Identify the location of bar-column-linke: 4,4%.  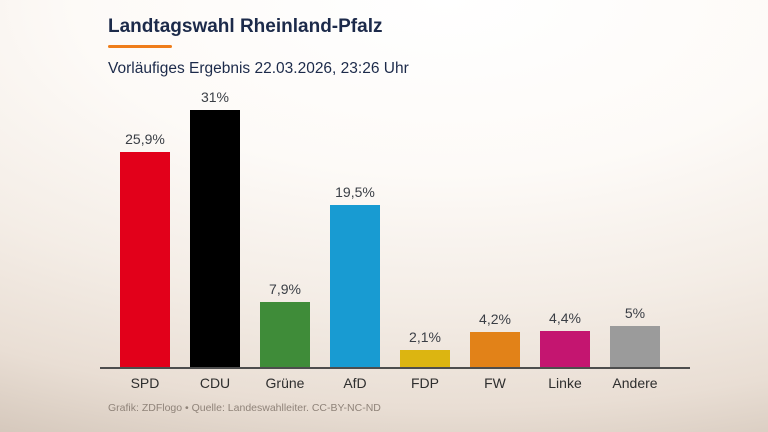
(565, 338).